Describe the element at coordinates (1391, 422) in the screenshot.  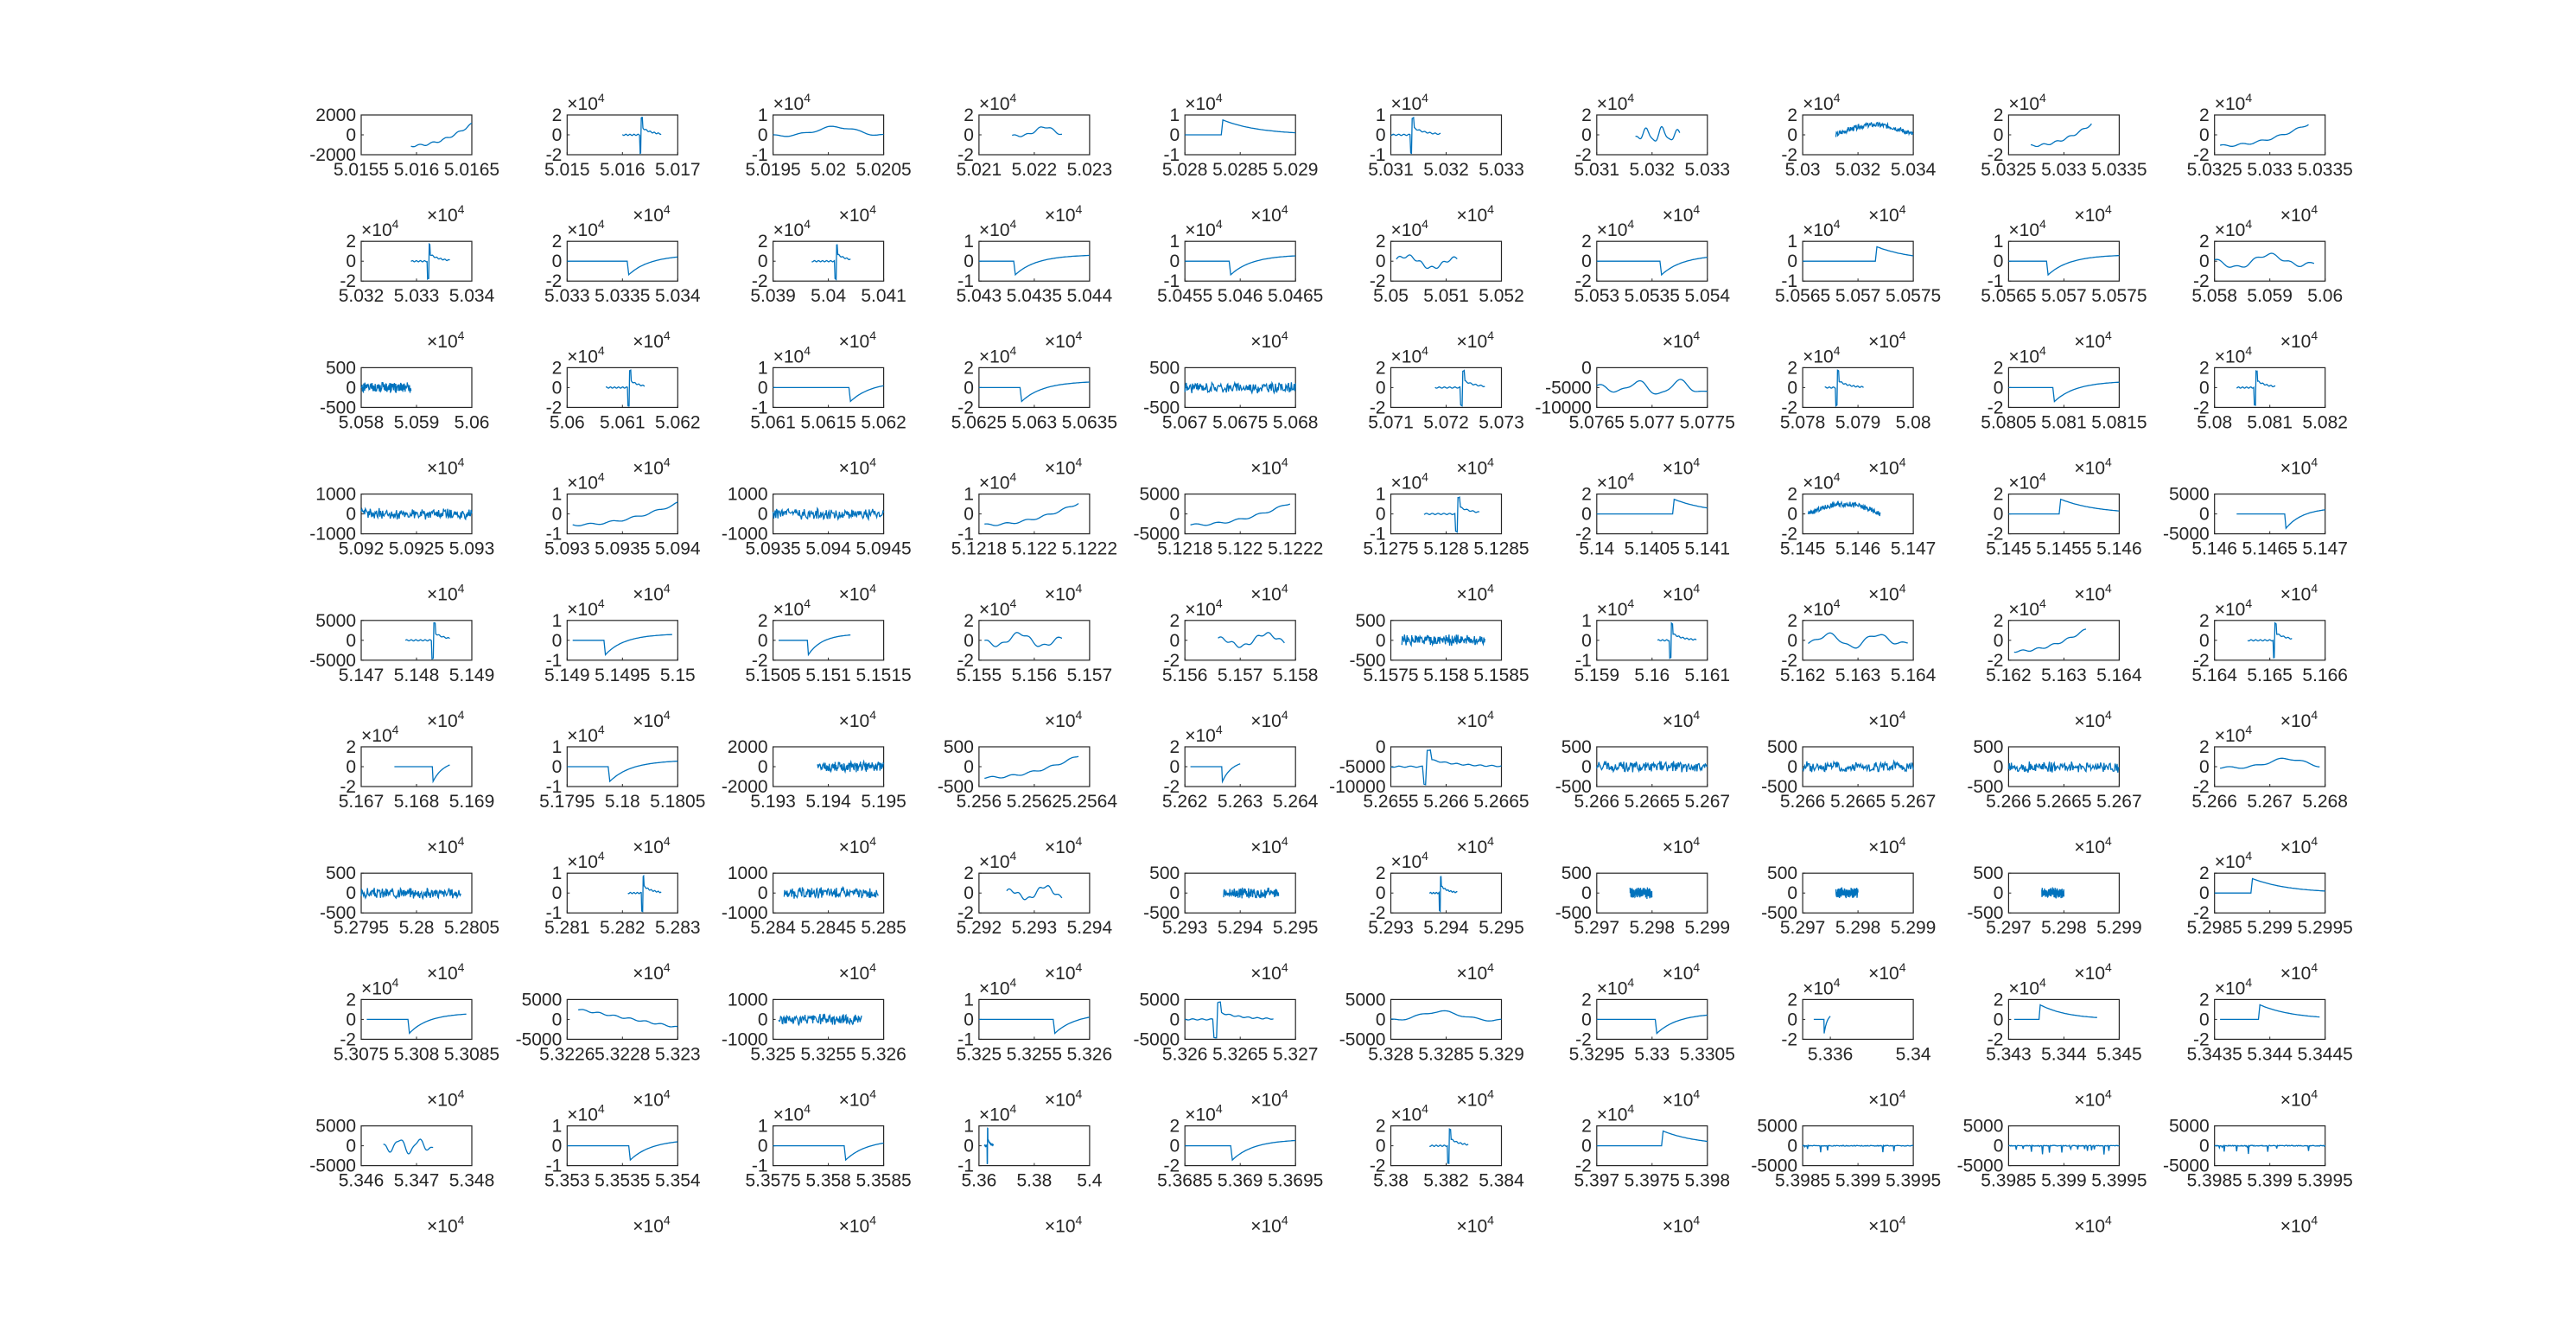
I see `x-tick-label: 5.071` at that location.